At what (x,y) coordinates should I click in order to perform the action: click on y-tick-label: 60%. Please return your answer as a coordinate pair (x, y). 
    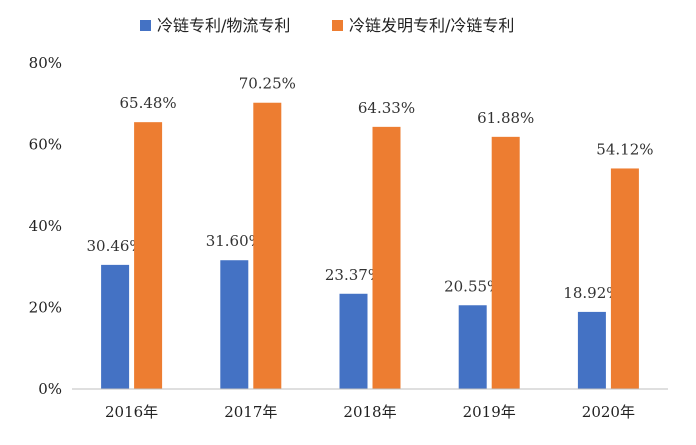
    Looking at the image, I should click on (45, 145).